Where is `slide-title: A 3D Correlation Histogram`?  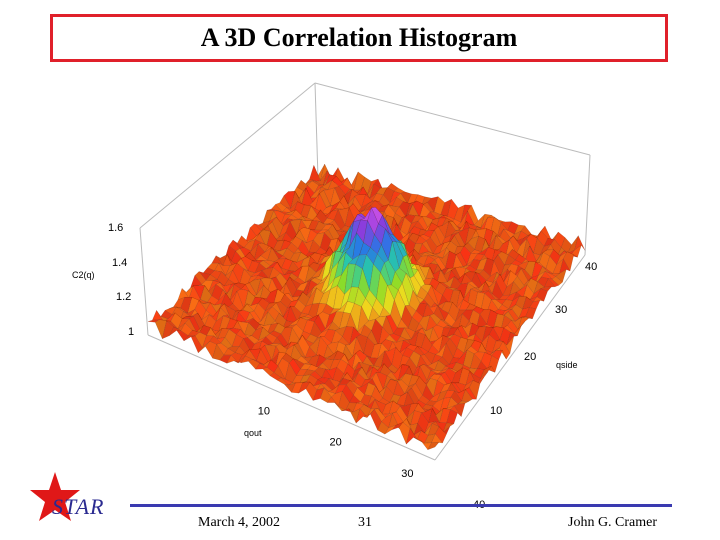
slide-title: A 3D Correlation Histogram is located at coordinates (359, 37).